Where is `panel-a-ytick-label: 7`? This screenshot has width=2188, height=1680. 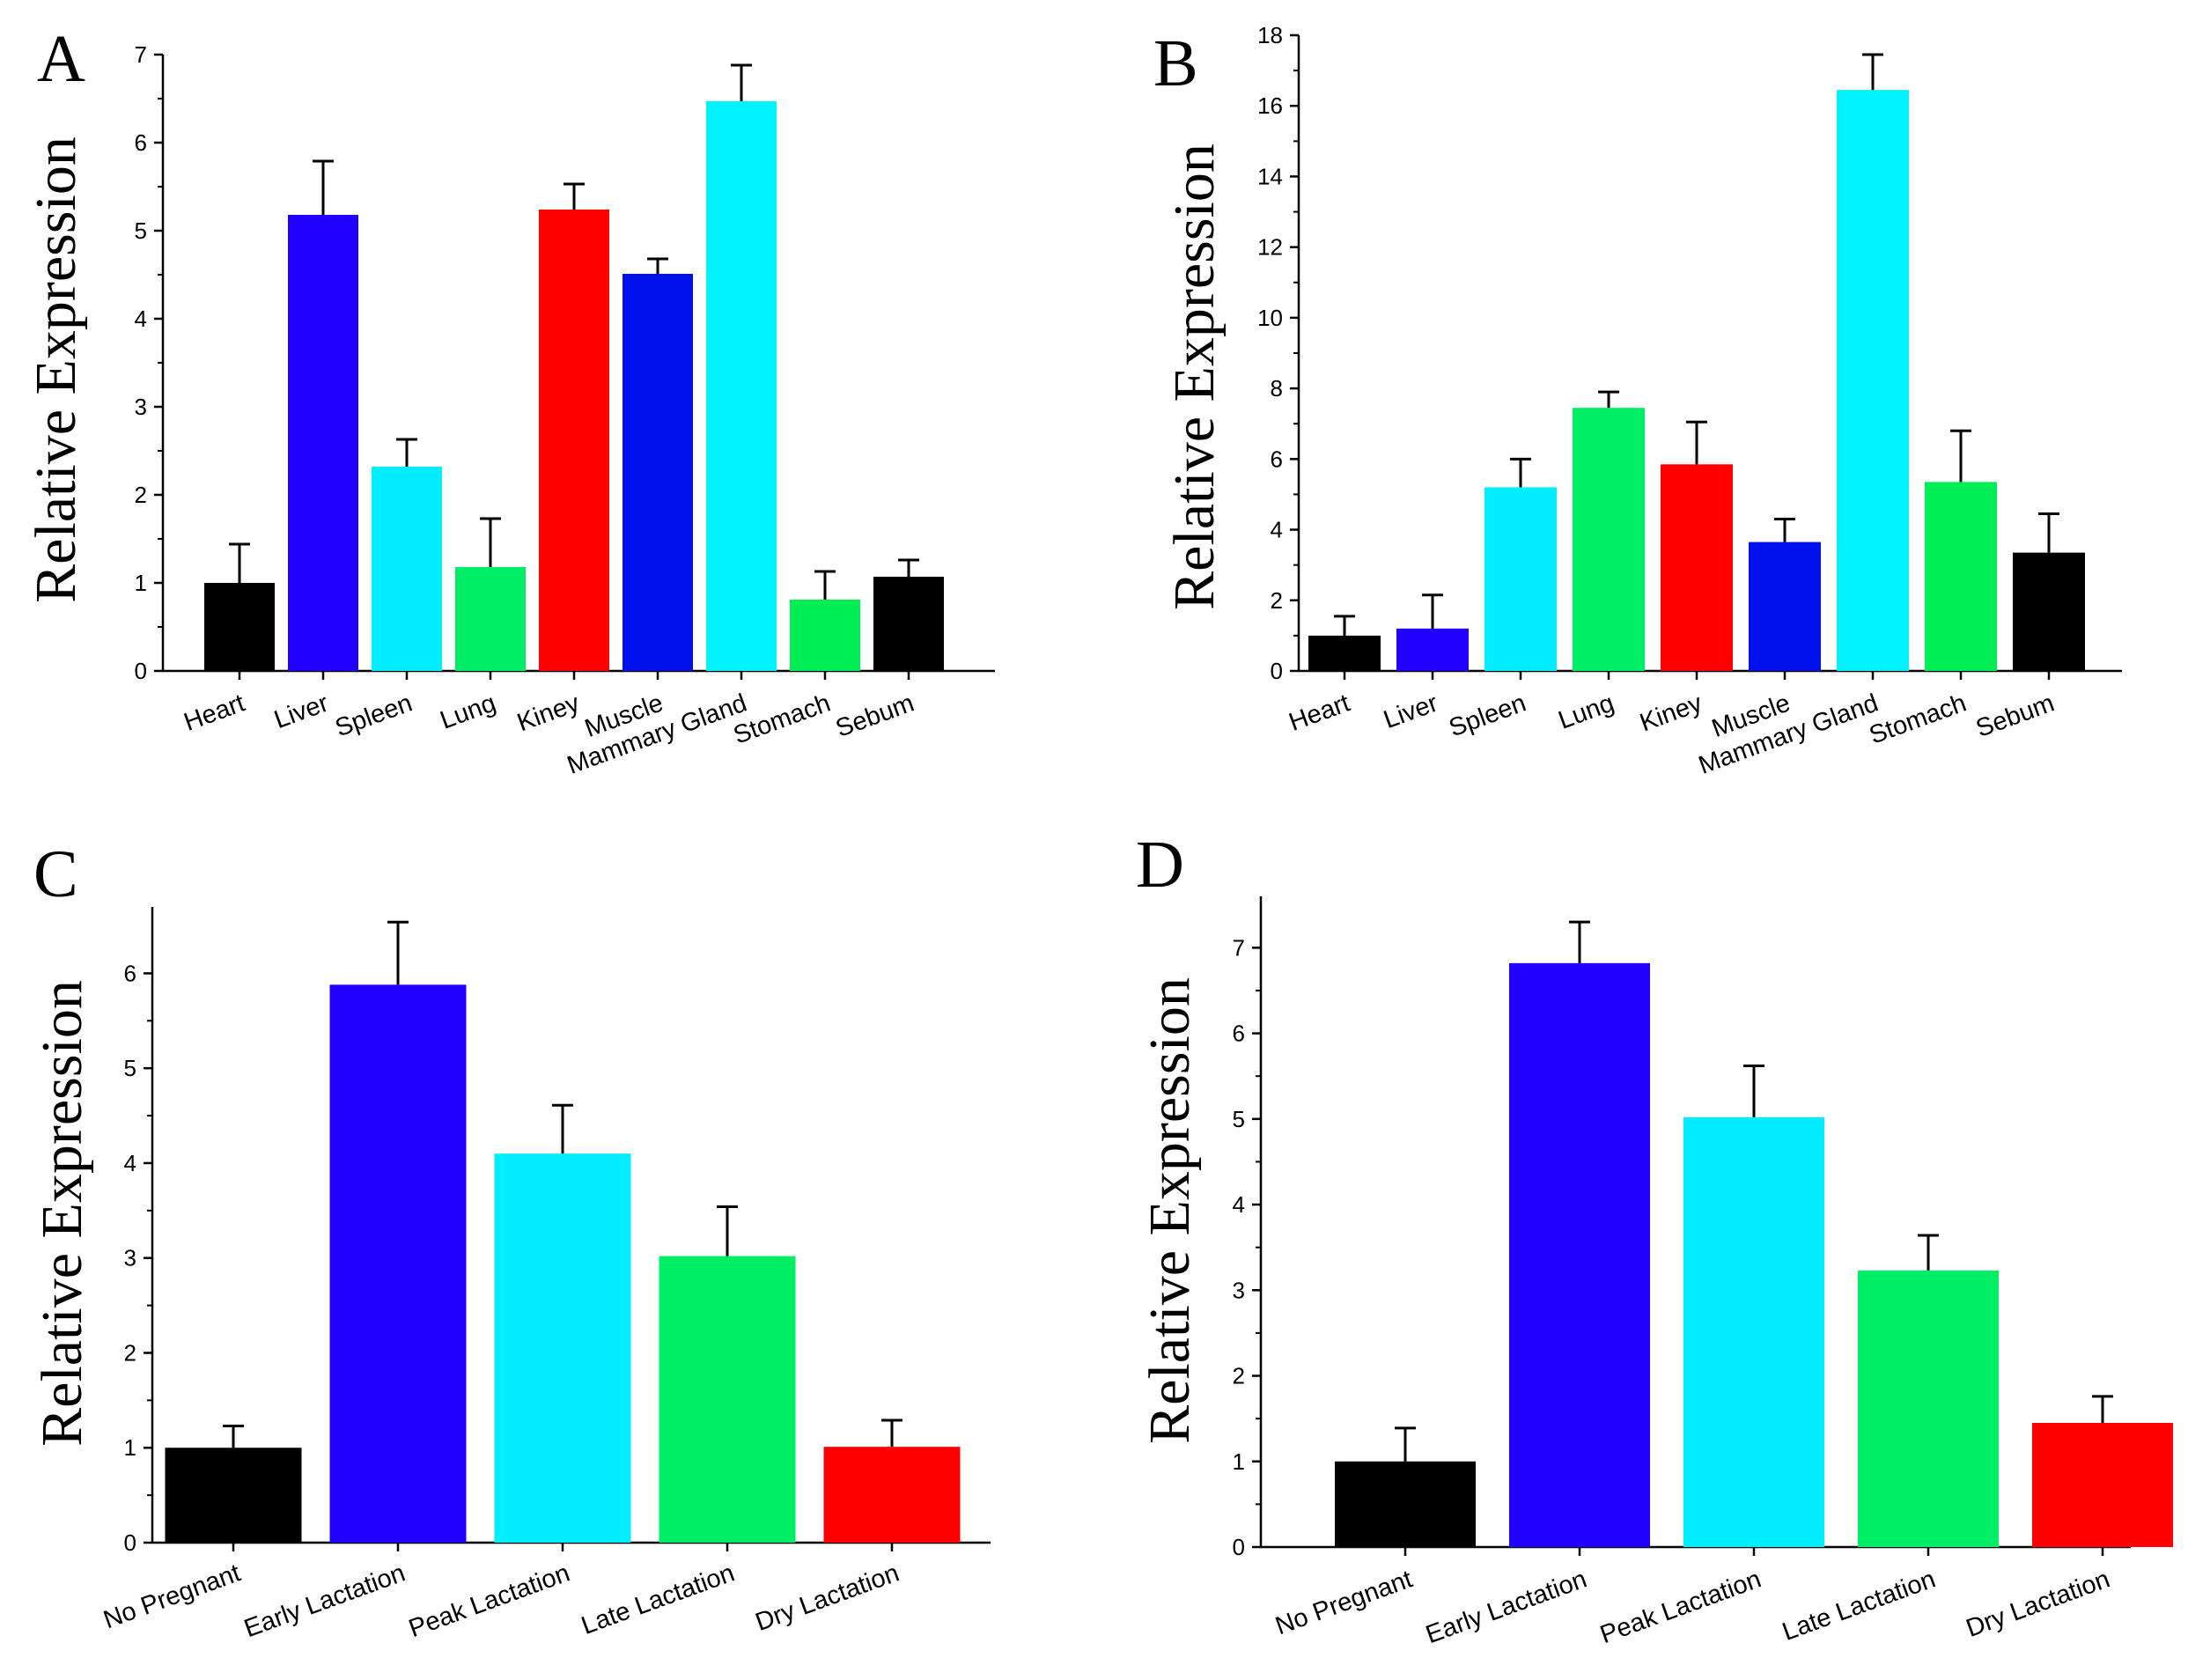
panel-a-ytick-label: 7 is located at coordinates (141, 54).